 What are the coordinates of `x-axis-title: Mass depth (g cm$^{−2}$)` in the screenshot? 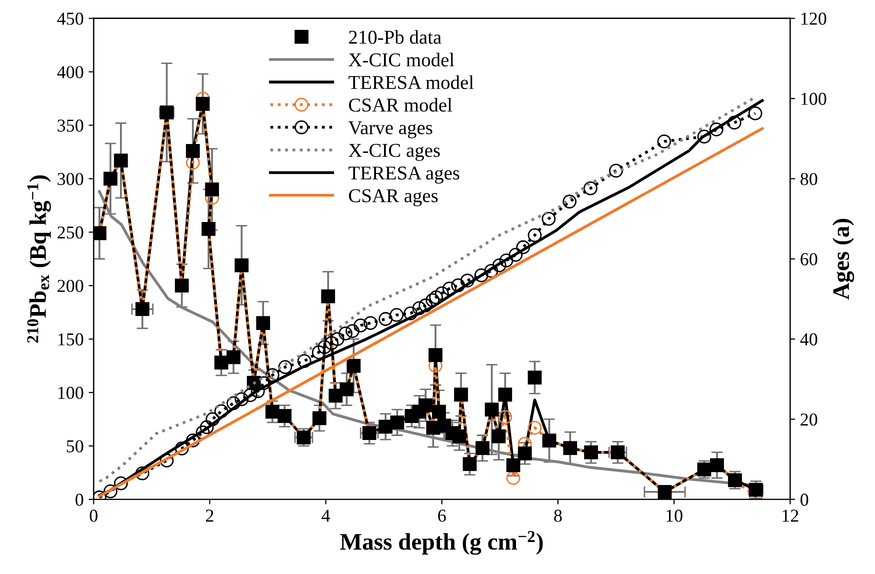 It's located at (441, 543).